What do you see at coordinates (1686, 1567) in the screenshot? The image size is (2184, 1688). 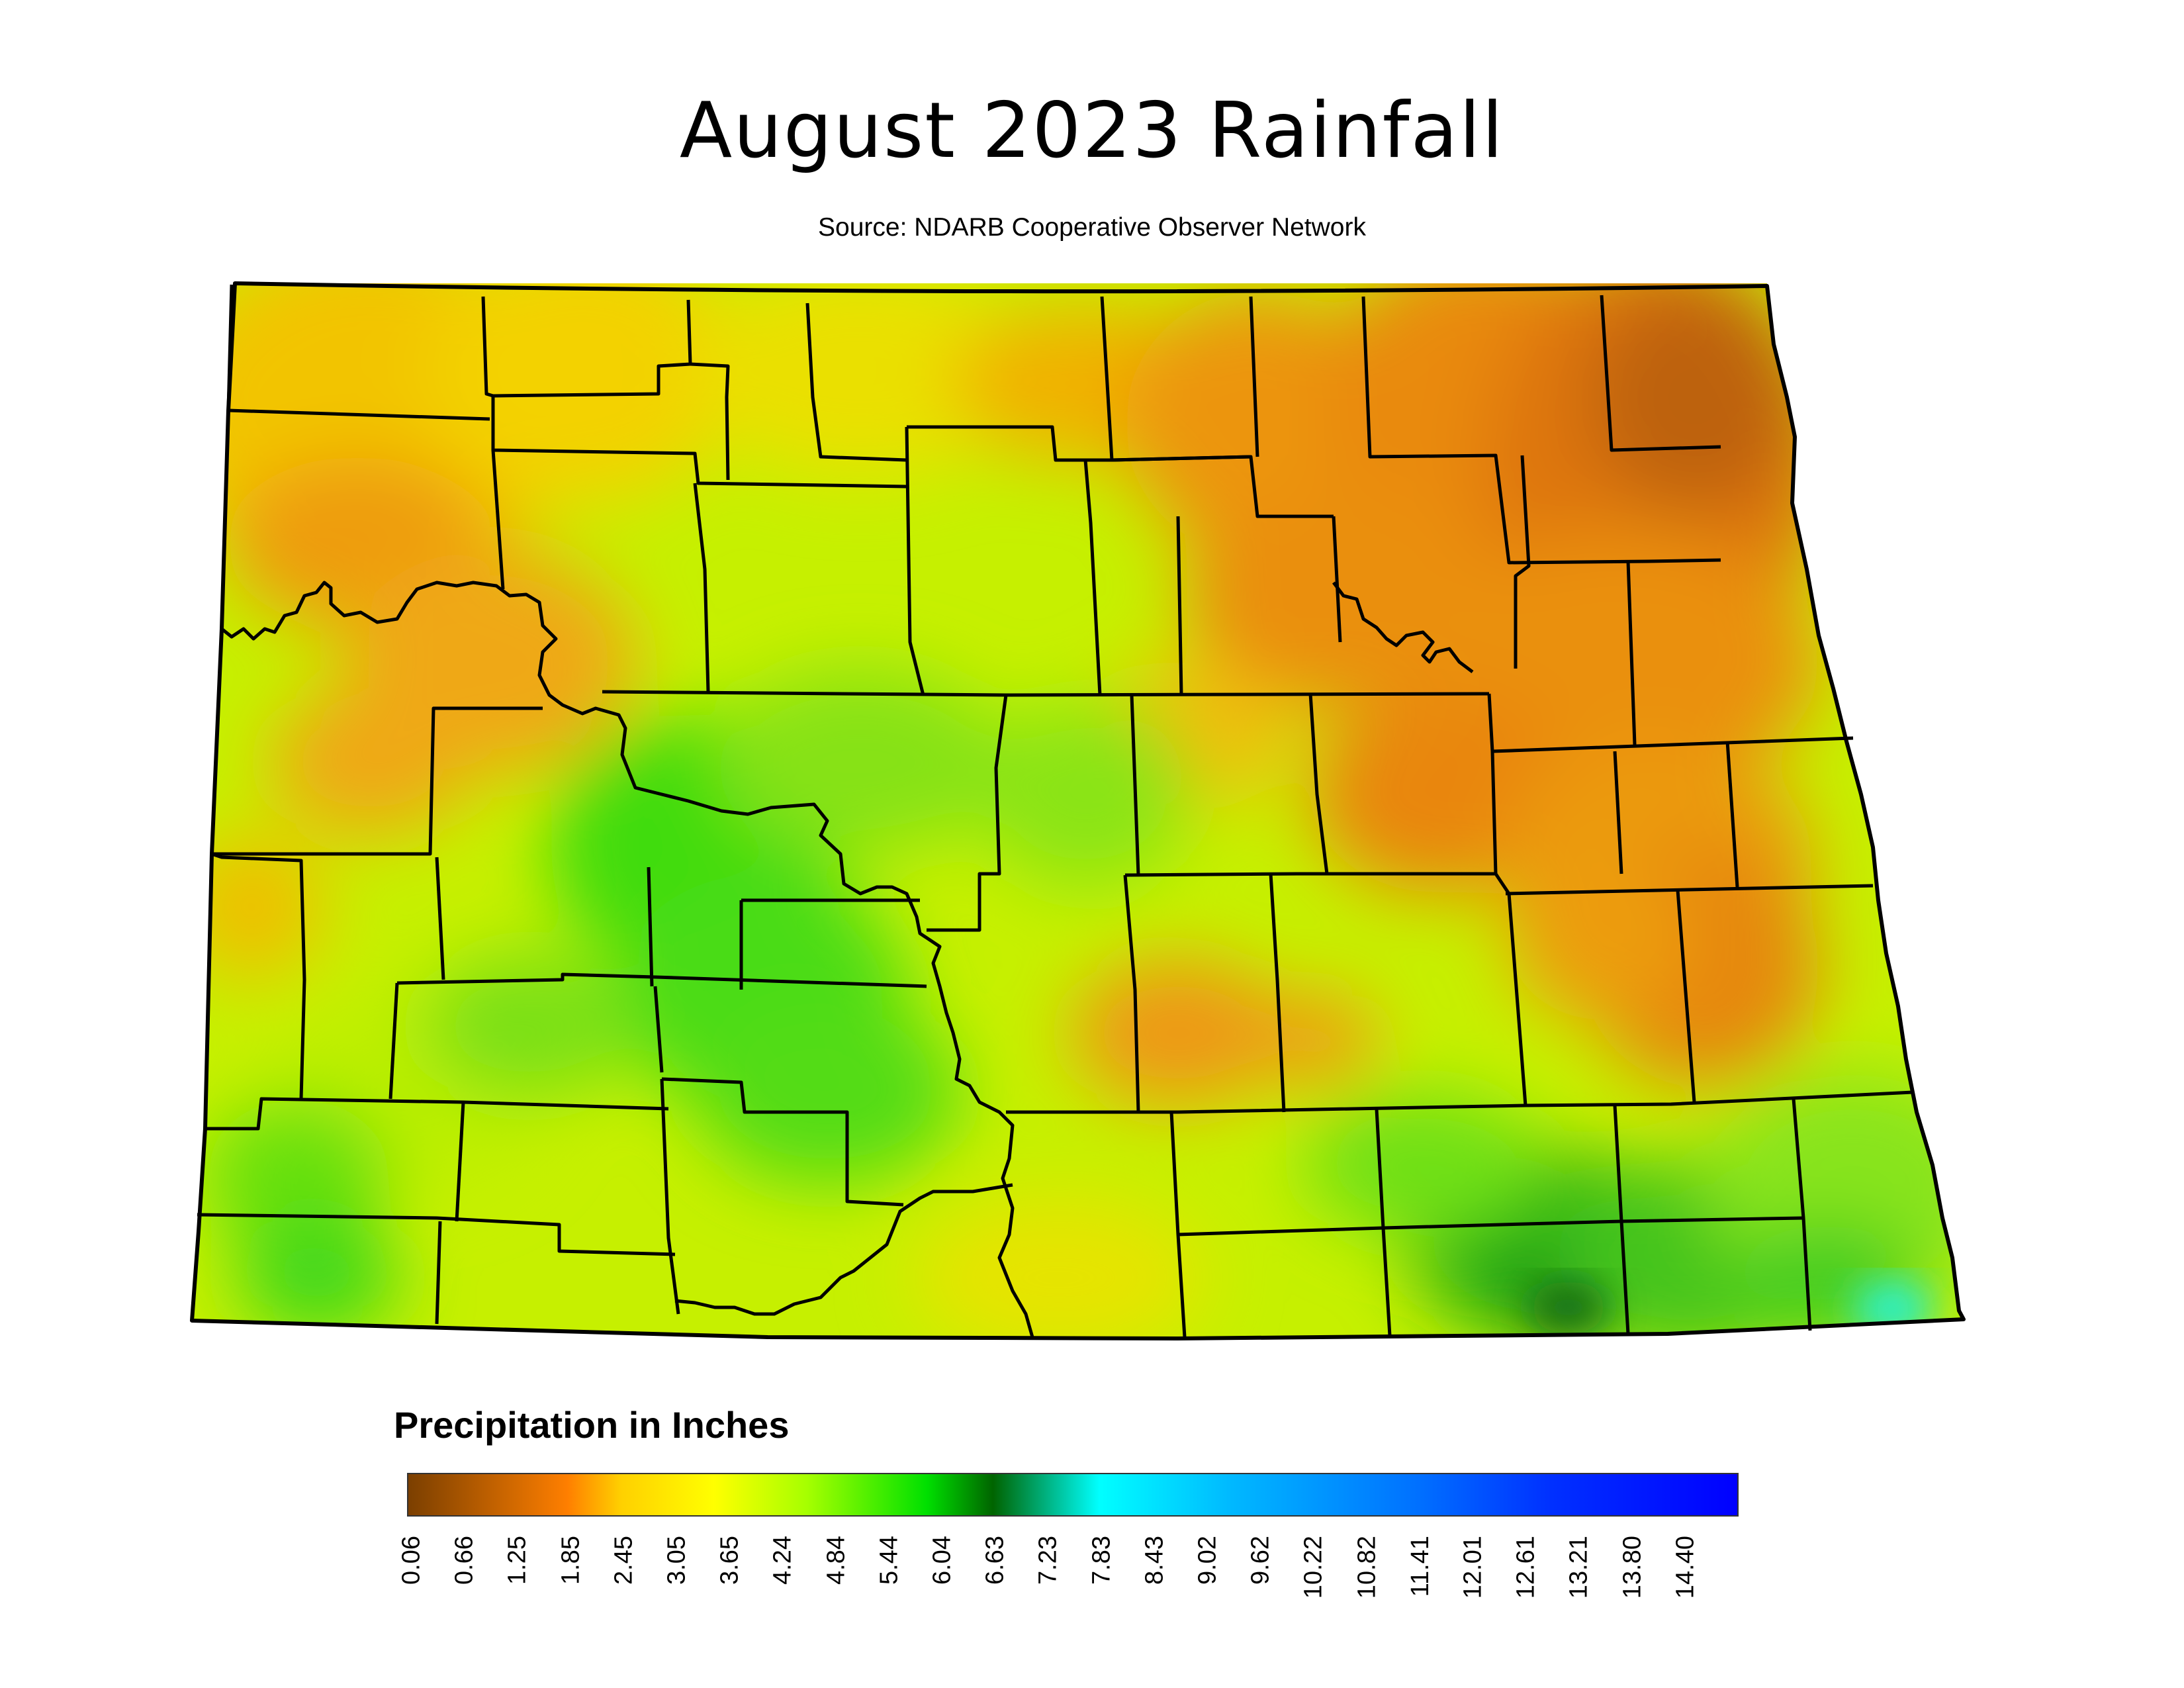 I see `legend-tick-text: 14.40` at bounding box center [1686, 1567].